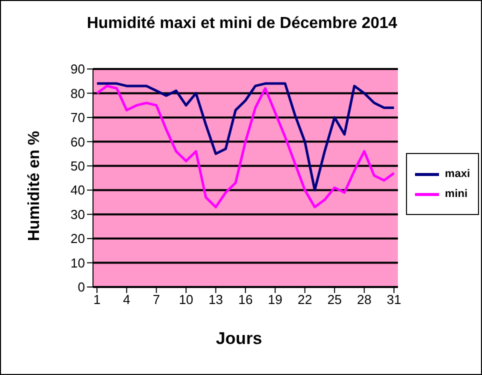 The width and height of the screenshot is (482, 375). I want to click on x-tick-label: 13, so click(215, 300).